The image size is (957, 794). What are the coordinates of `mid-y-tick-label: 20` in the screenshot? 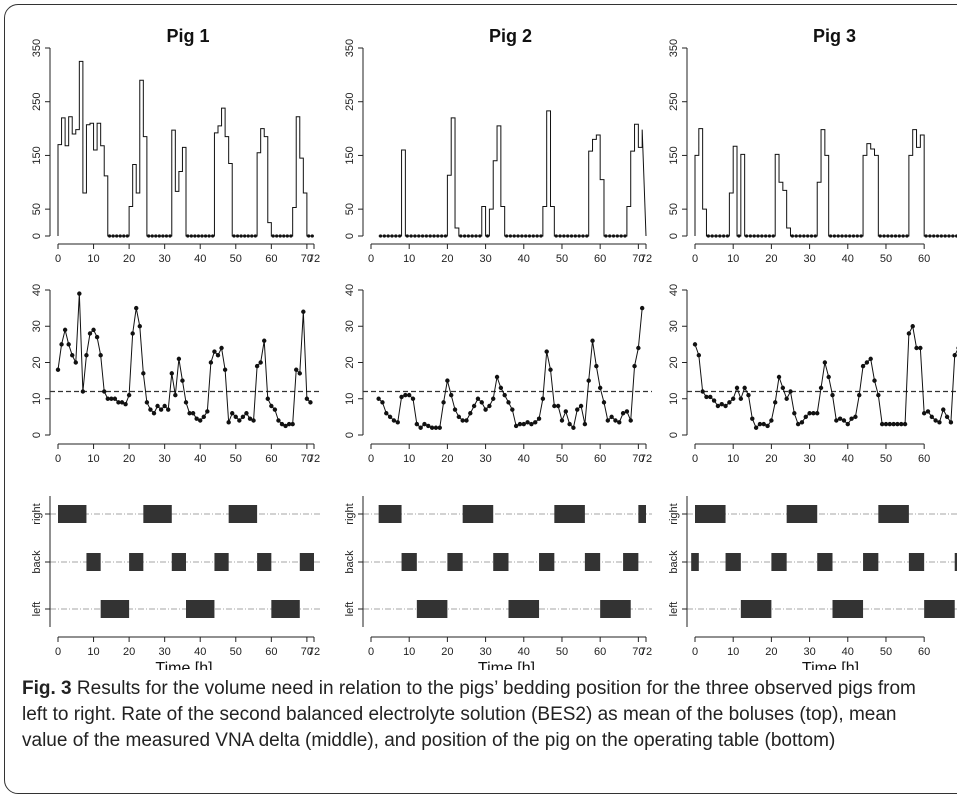 It's located at (37, 362).